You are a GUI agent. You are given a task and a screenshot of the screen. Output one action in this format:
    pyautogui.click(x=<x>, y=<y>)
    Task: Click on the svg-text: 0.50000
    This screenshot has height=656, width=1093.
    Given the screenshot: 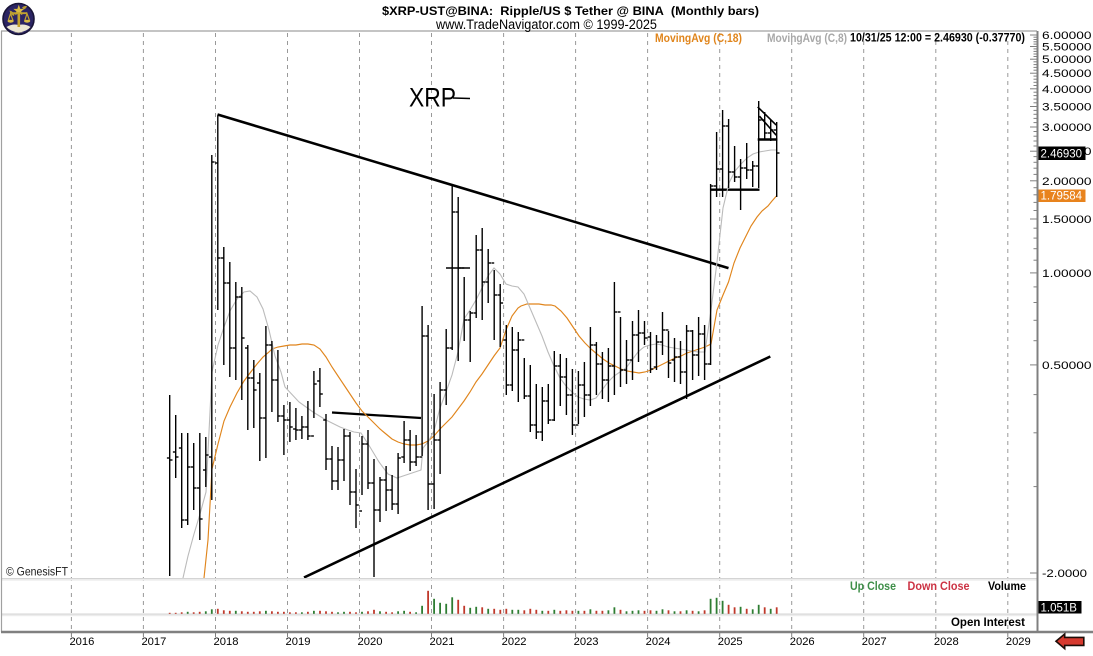 What is the action you would take?
    pyautogui.click(x=1067, y=366)
    